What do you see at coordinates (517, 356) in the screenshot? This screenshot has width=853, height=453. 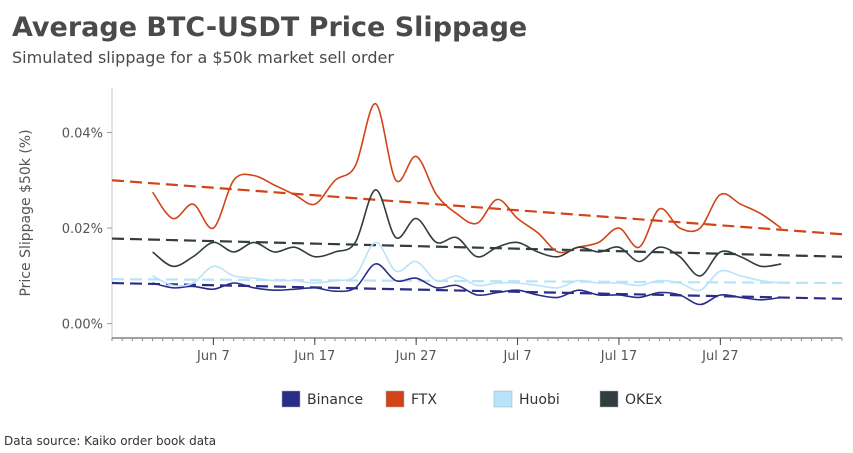 I see `x-tick-label: Jul 7` at bounding box center [517, 356].